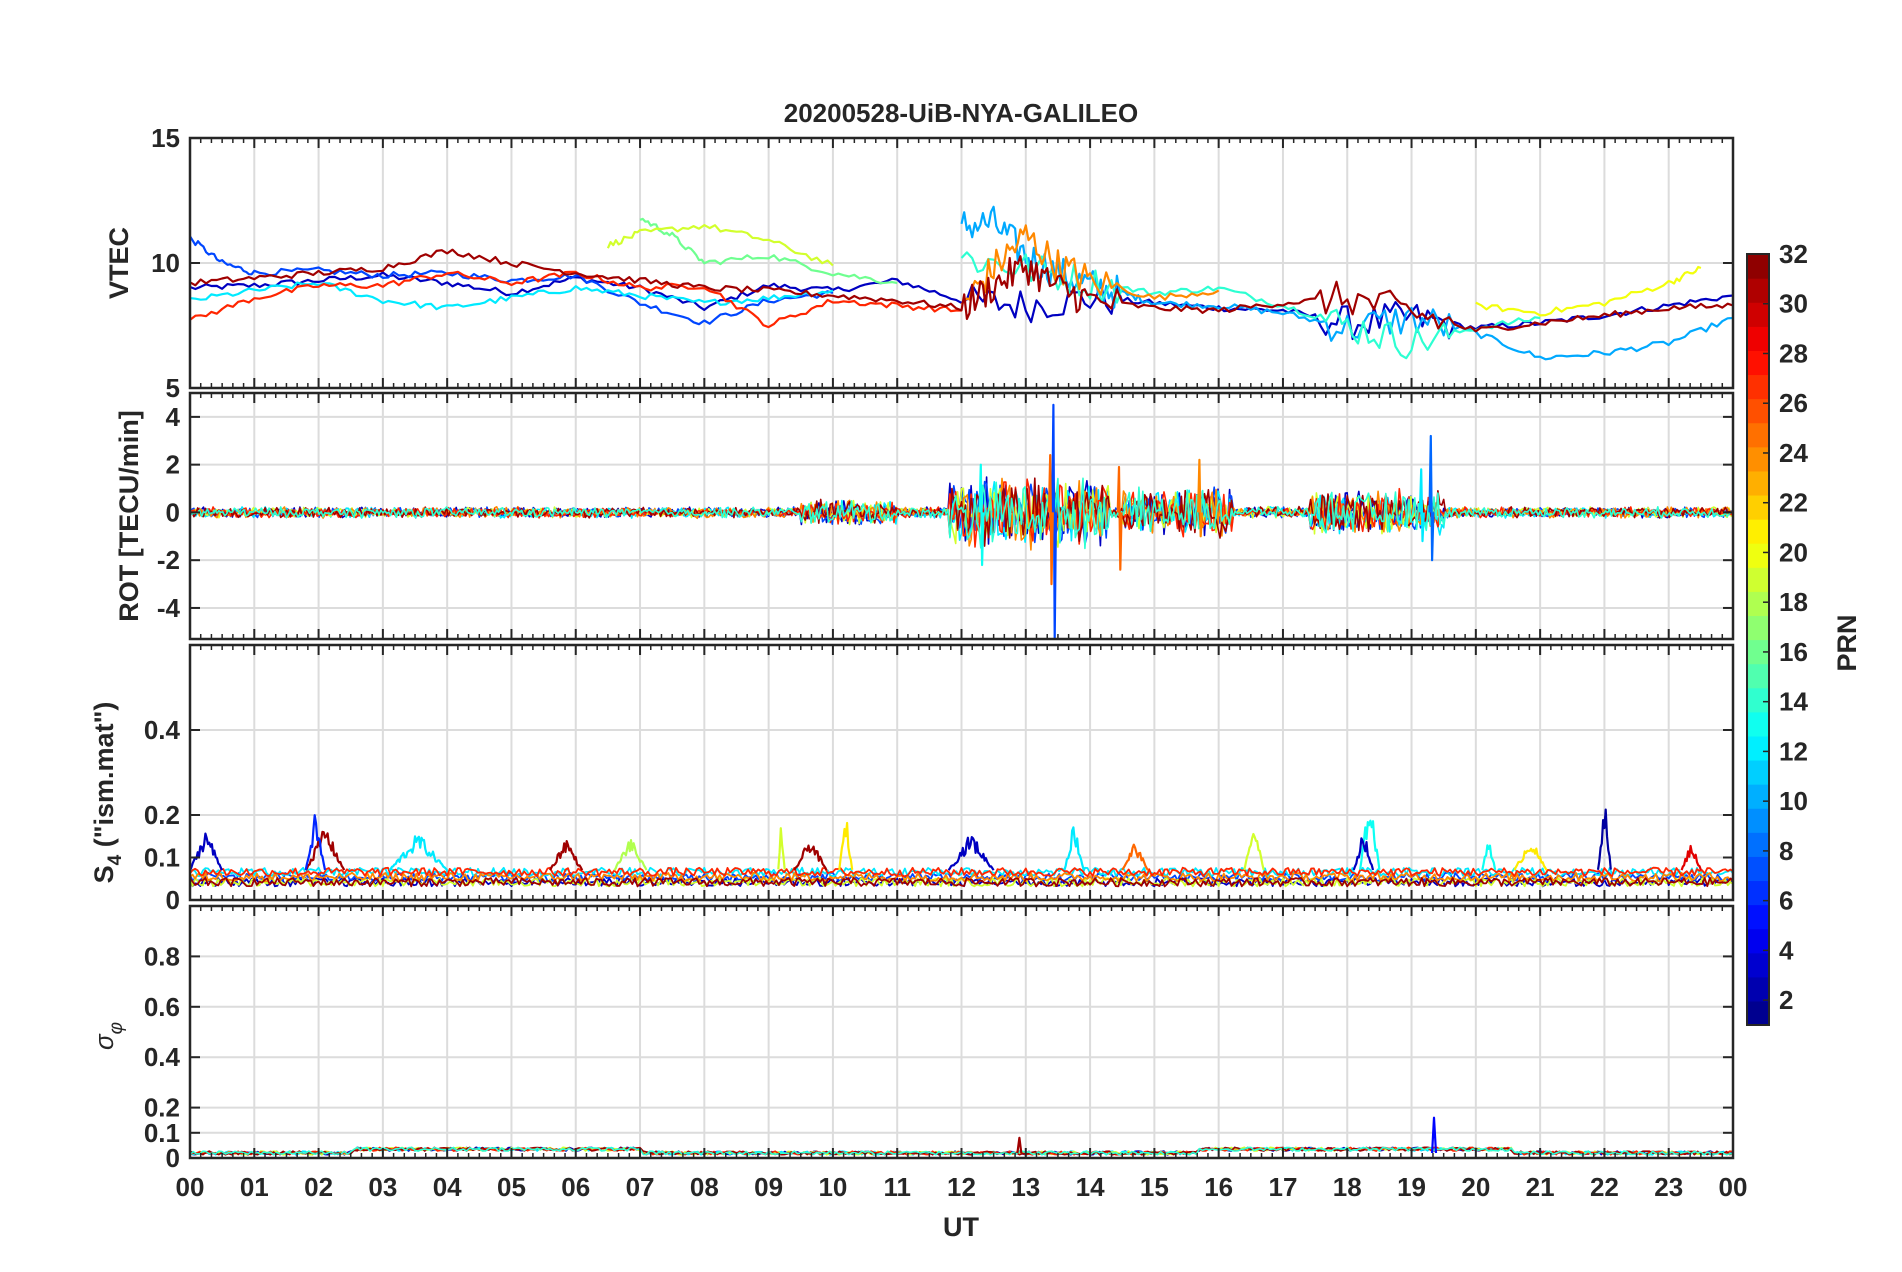 The image size is (1902, 1272). I want to click on colorbar-tick-label: 2, so click(1786, 1000).